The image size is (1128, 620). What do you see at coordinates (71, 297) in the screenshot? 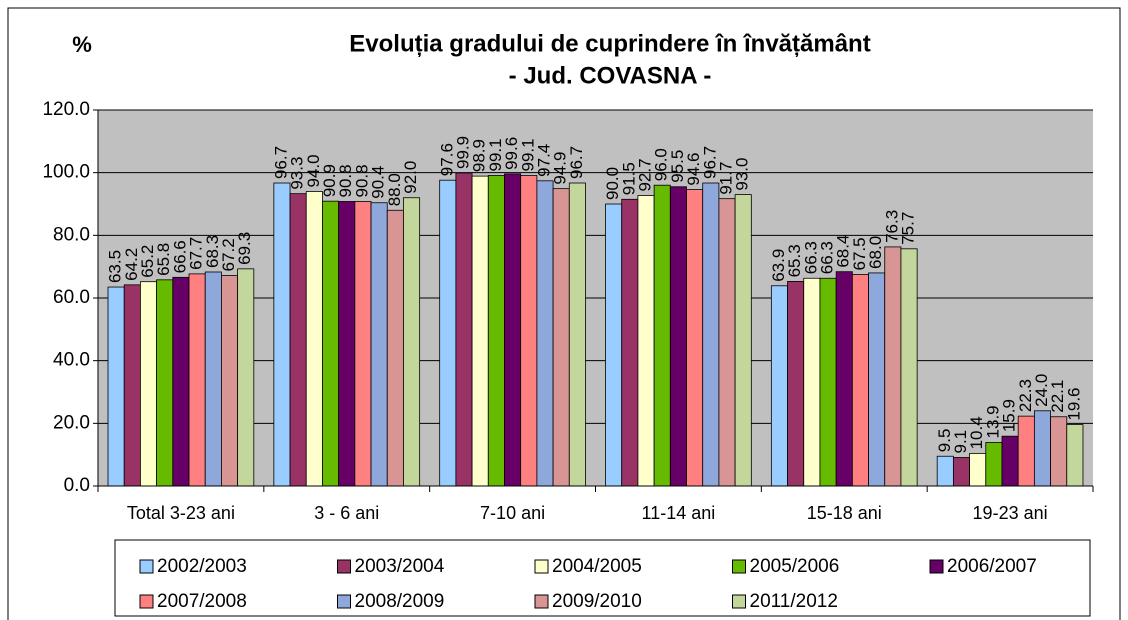
I see `y-tick-label: 60.0` at bounding box center [71, 297].